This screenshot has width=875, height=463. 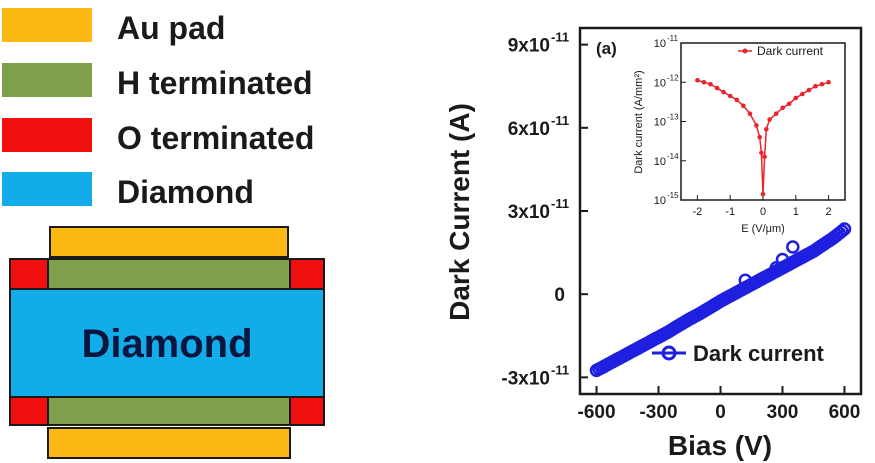 I want to click on y-tick-label: -3x10, so click(x=525, y=378).